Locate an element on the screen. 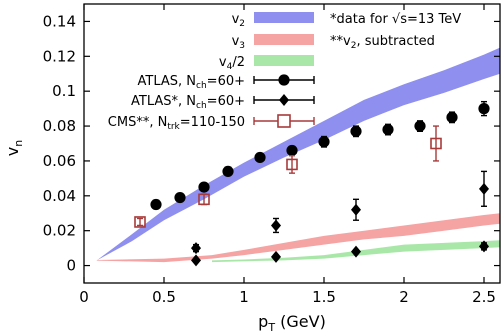 The width and height of the screenshot is (503, 333). y-tick-label: 0.1 is located at coordinates (64, 91).